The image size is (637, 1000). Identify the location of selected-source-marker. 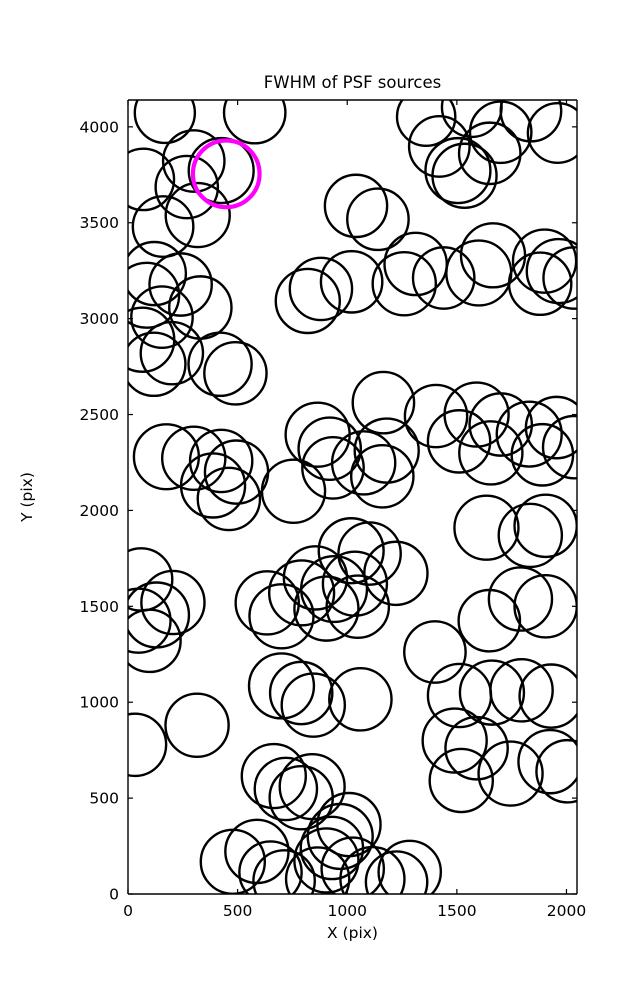
(226, 174).